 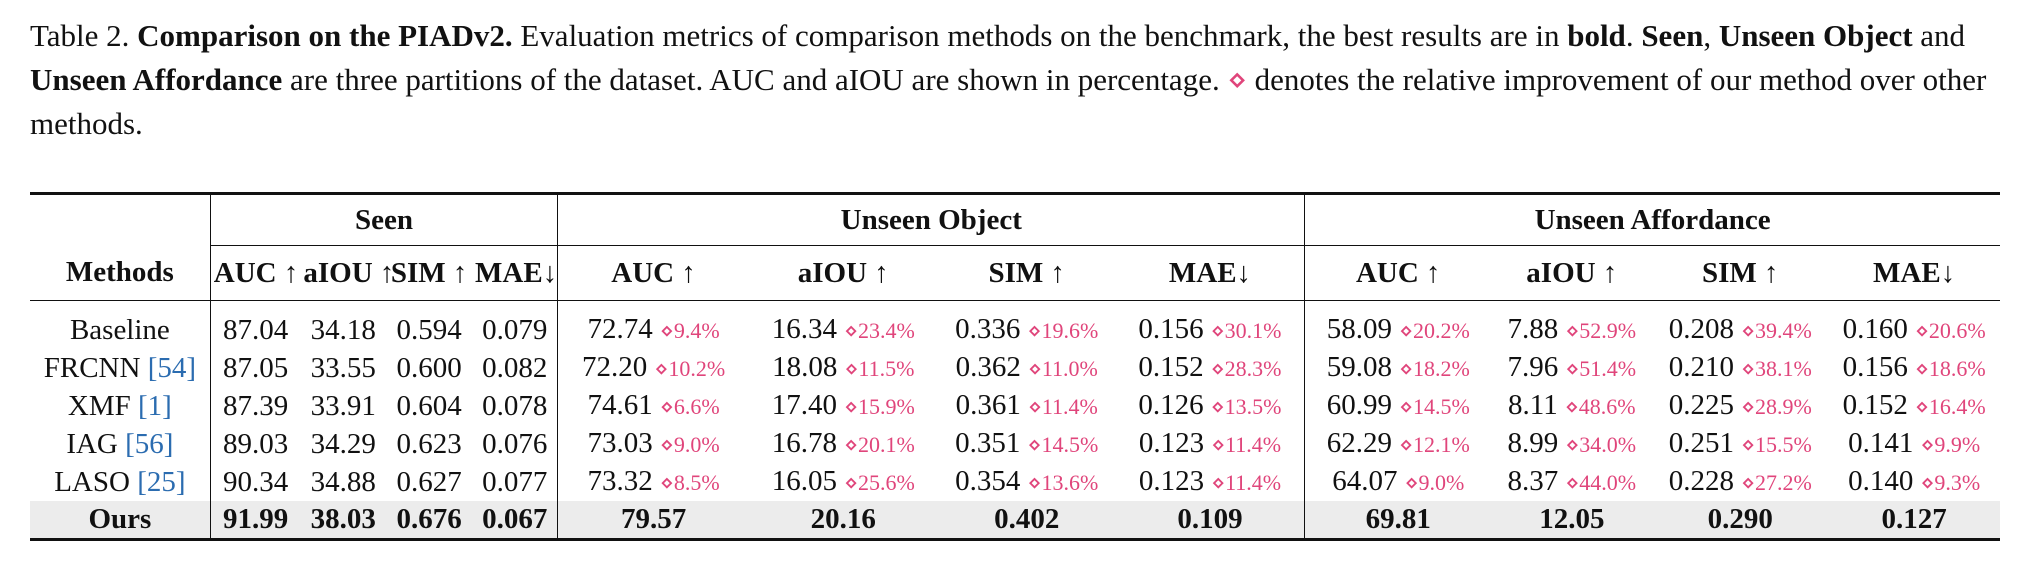 I want to click on col-header-aff-1: aIOU ↑, so click(x=1572, y=273).